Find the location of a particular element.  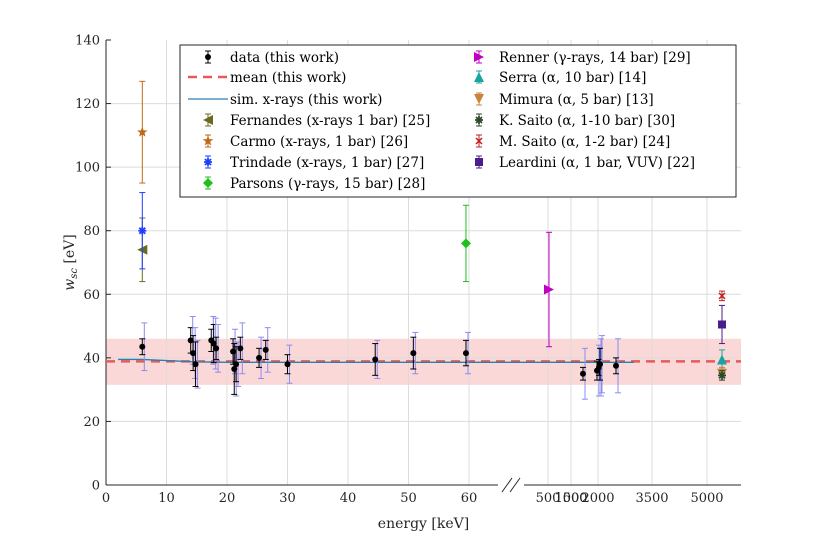

x-tick-label: 1500 is located at coordinates (570, 498).